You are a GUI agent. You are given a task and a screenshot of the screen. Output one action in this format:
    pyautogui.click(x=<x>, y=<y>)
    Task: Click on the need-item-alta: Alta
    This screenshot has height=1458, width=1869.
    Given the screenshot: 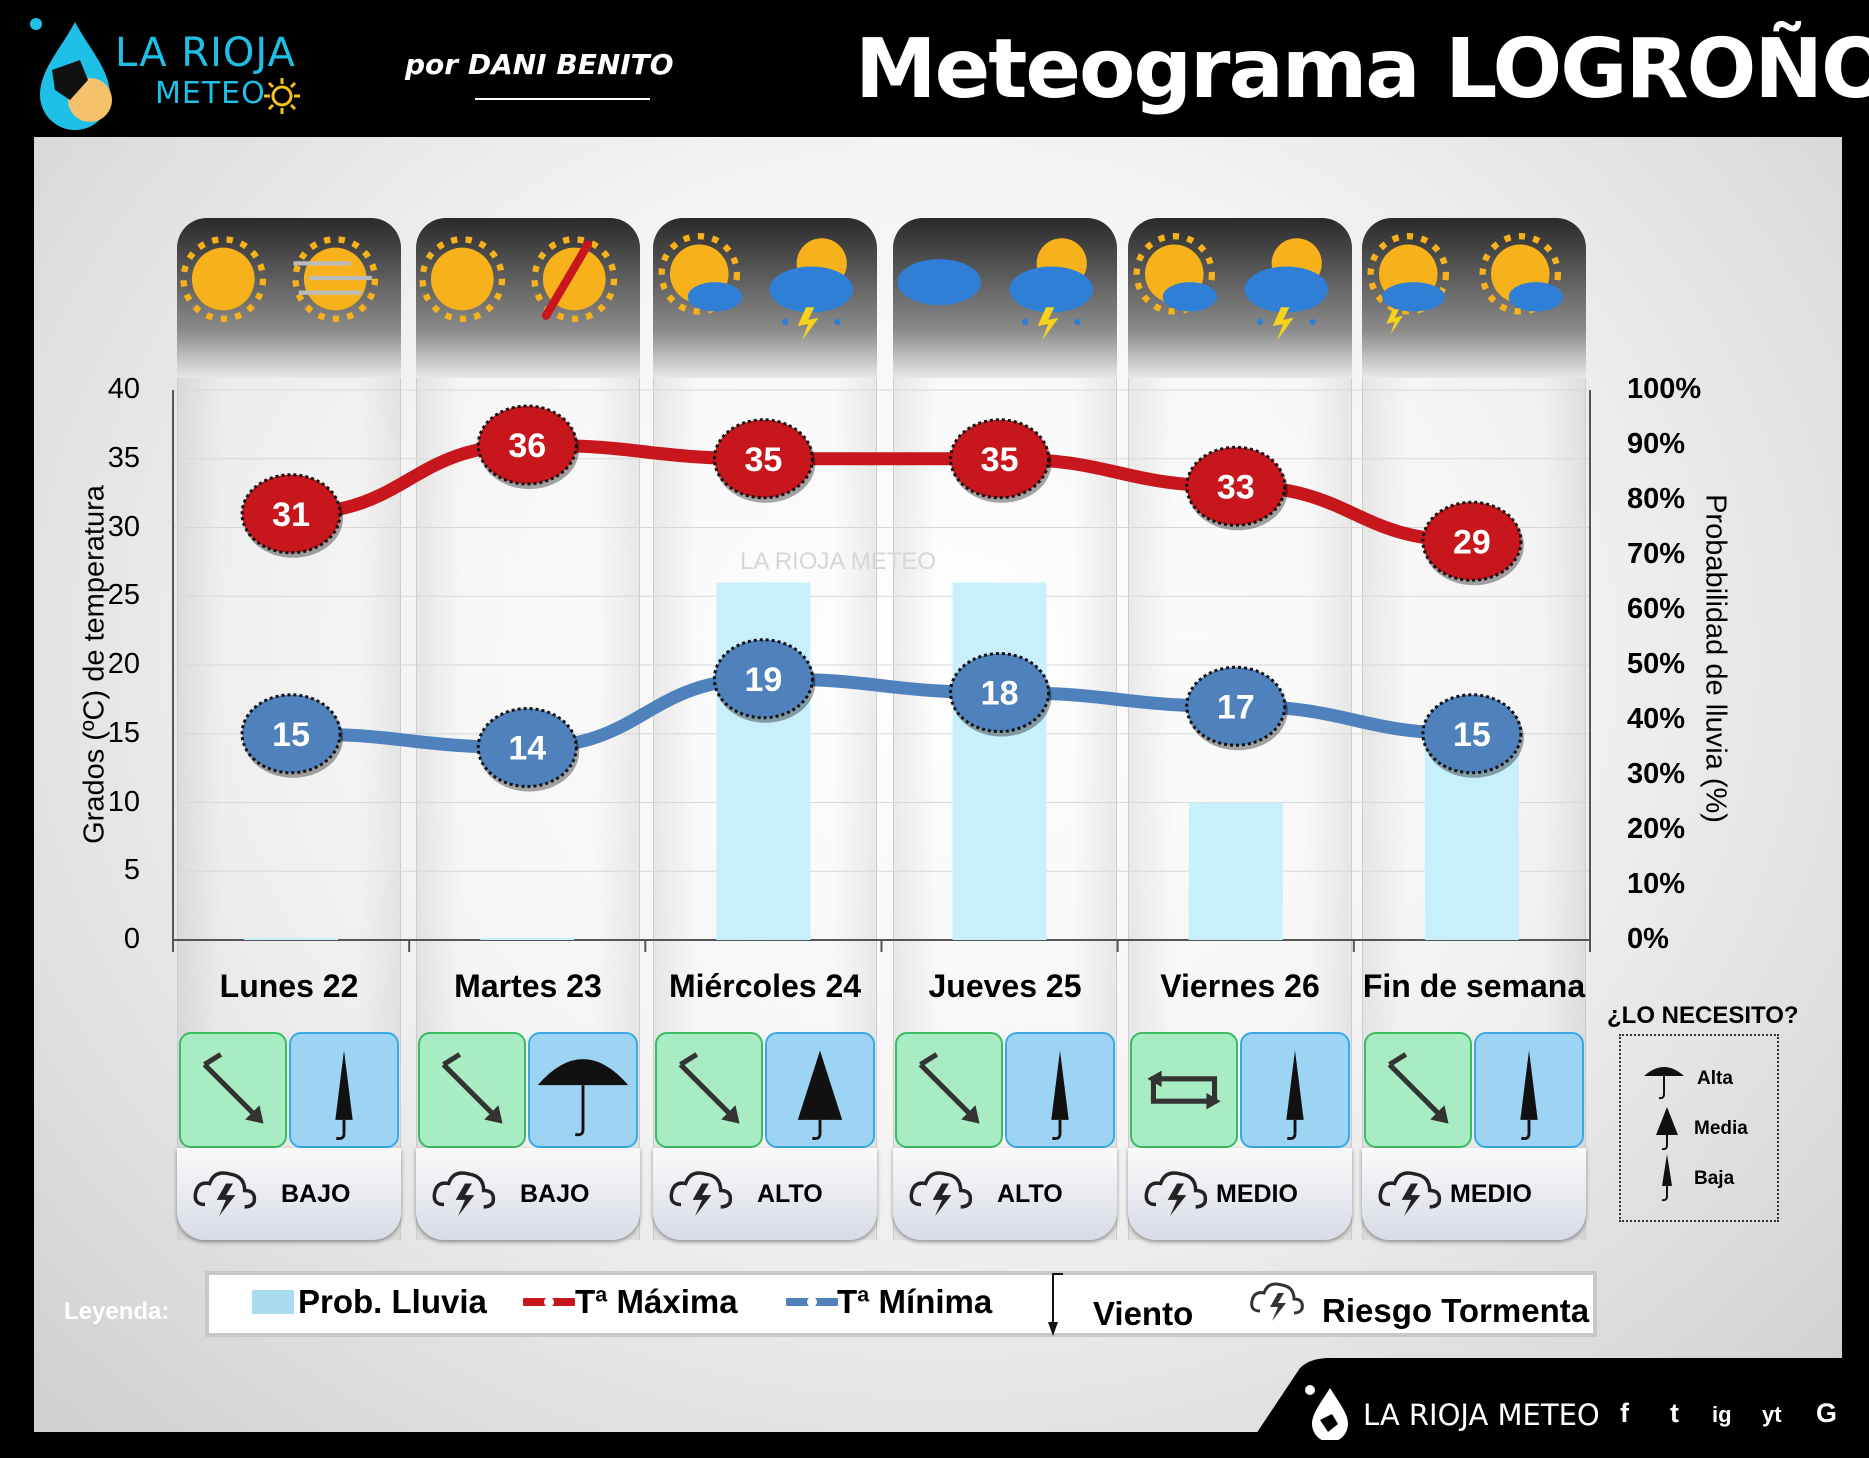 What is the action you would take?
    pyautogui.click(x=1715, y=1078)
    